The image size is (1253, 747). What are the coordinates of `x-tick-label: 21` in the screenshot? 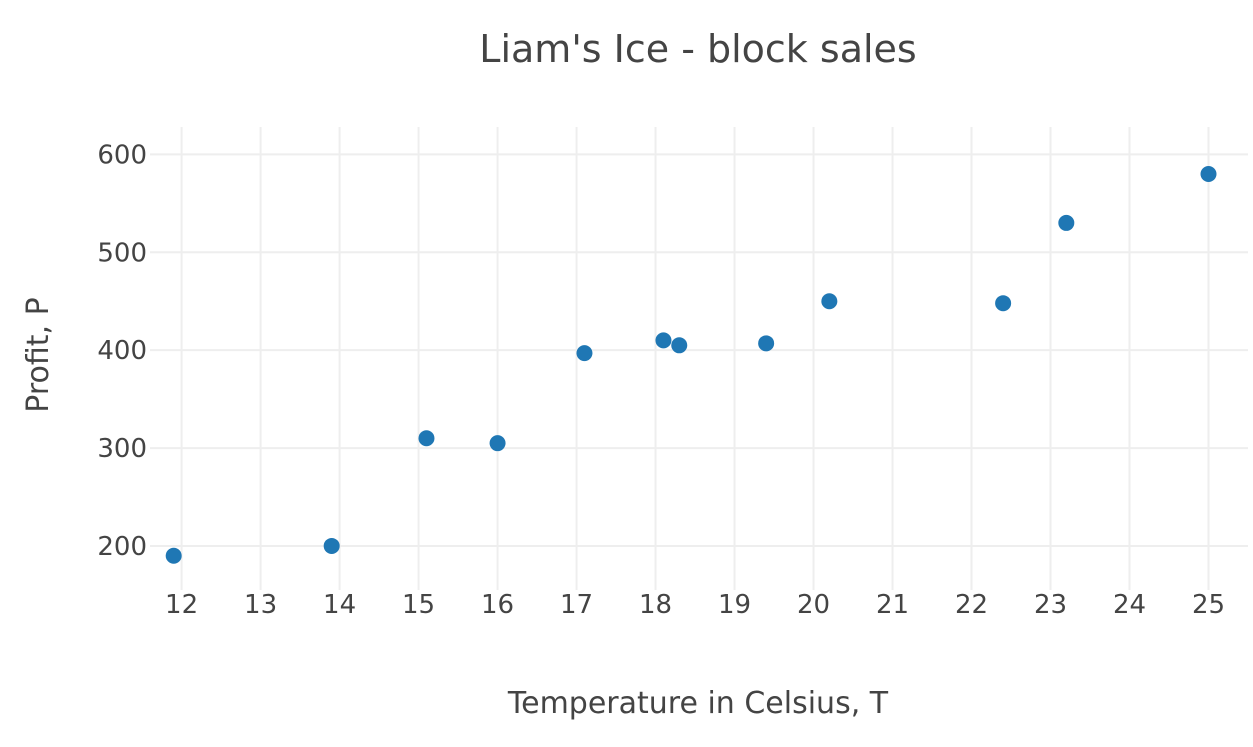 It's located at (892, 605).